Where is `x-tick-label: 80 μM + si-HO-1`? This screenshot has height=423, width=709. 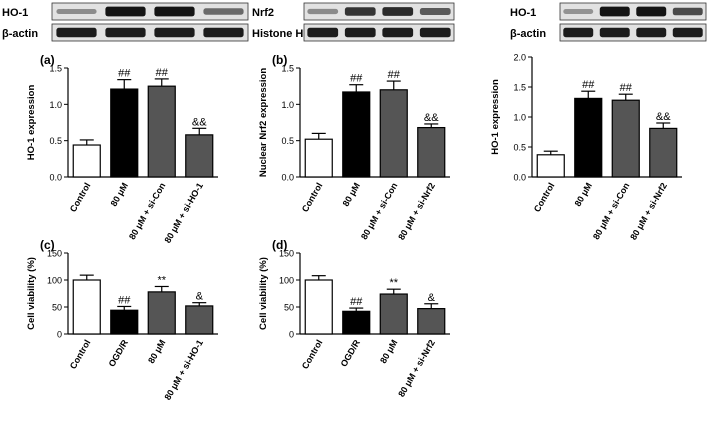 x-tick-label: 80 μM + si-HO-1 is located at coordinates (183, 370).